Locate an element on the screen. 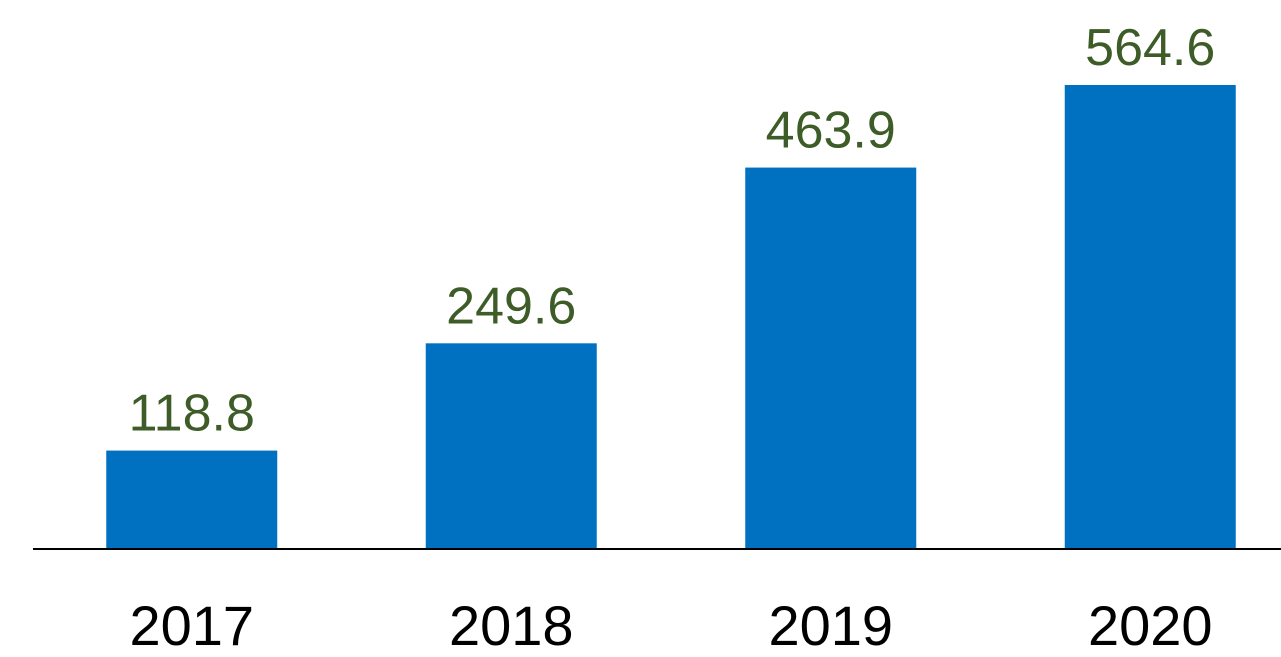 The width and height of the screenshot is (1281, 657). value-label: 564.6 is located at coordinates (1150, 48).